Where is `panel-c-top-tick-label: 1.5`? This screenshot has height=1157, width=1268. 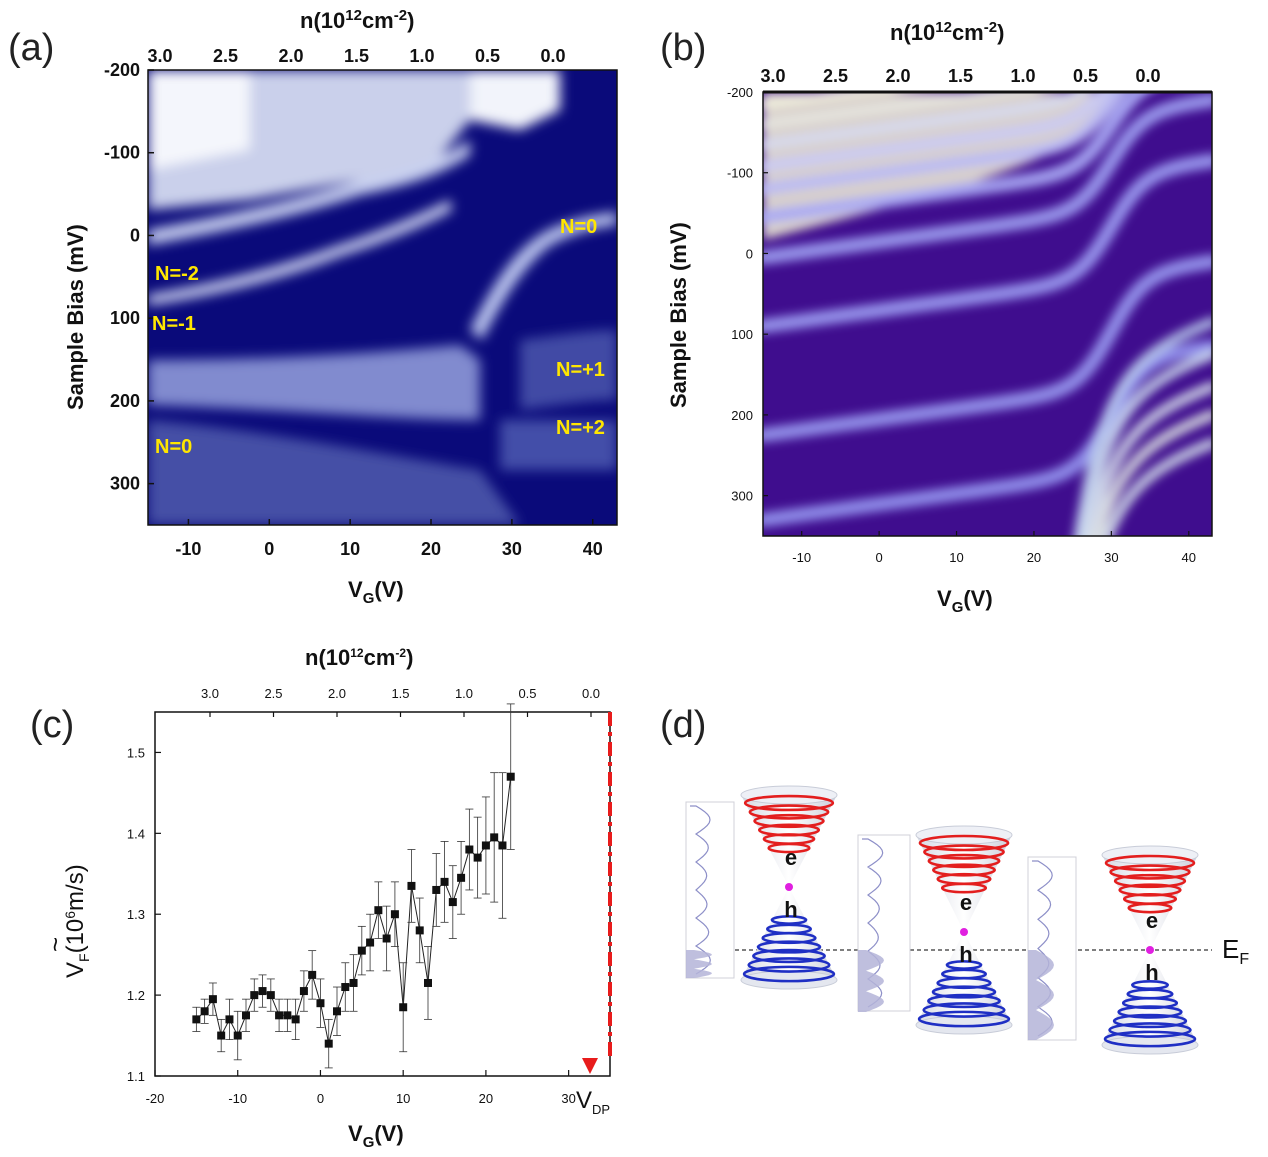 panel-c-top-tick-label: 1.5 is located at coordinates (400, 693).